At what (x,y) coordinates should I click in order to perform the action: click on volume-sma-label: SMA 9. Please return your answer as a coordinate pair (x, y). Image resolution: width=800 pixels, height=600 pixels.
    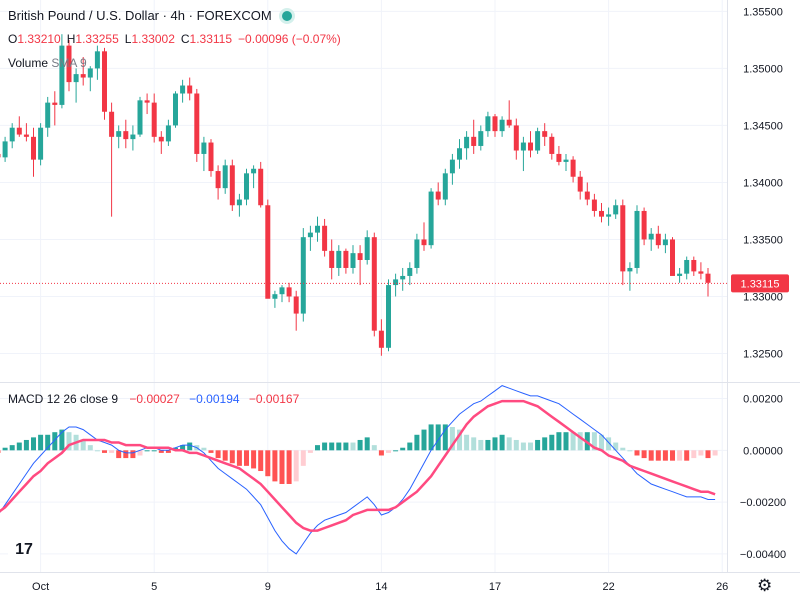
    Looking at the image, I should click on (69, 63).